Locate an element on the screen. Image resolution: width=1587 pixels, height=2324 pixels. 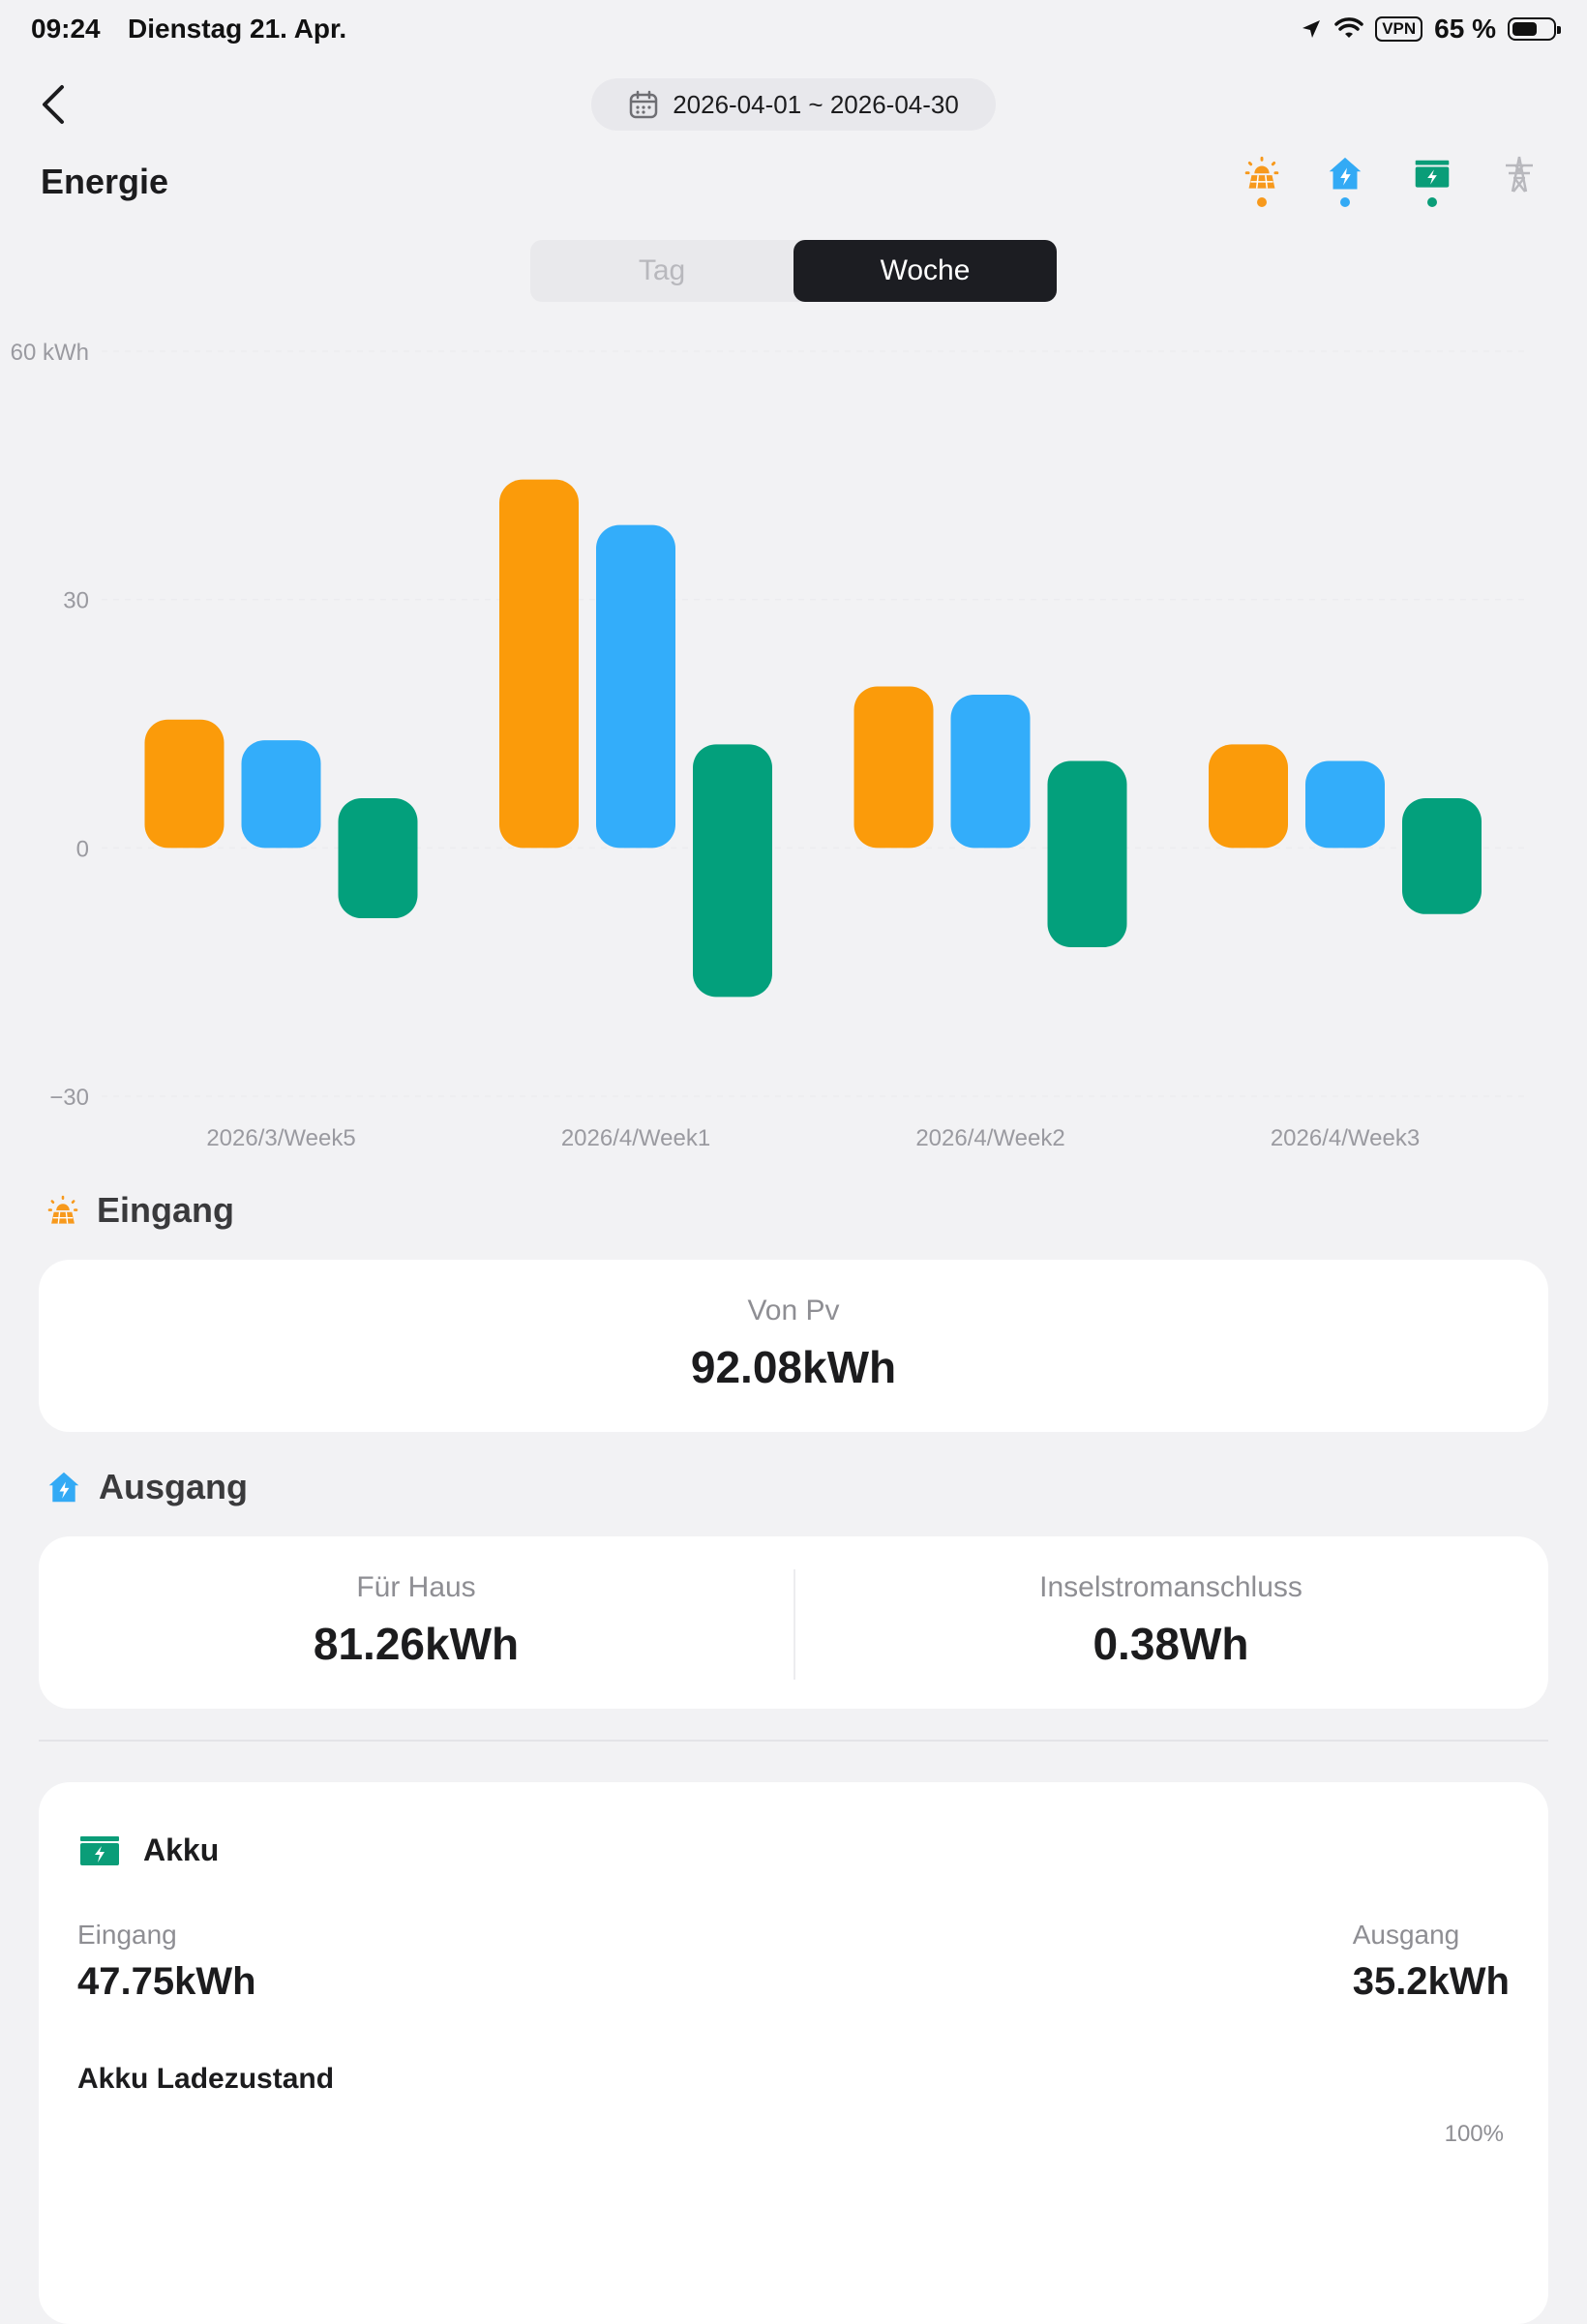
section-divider is located at coordinates (793, 1741).